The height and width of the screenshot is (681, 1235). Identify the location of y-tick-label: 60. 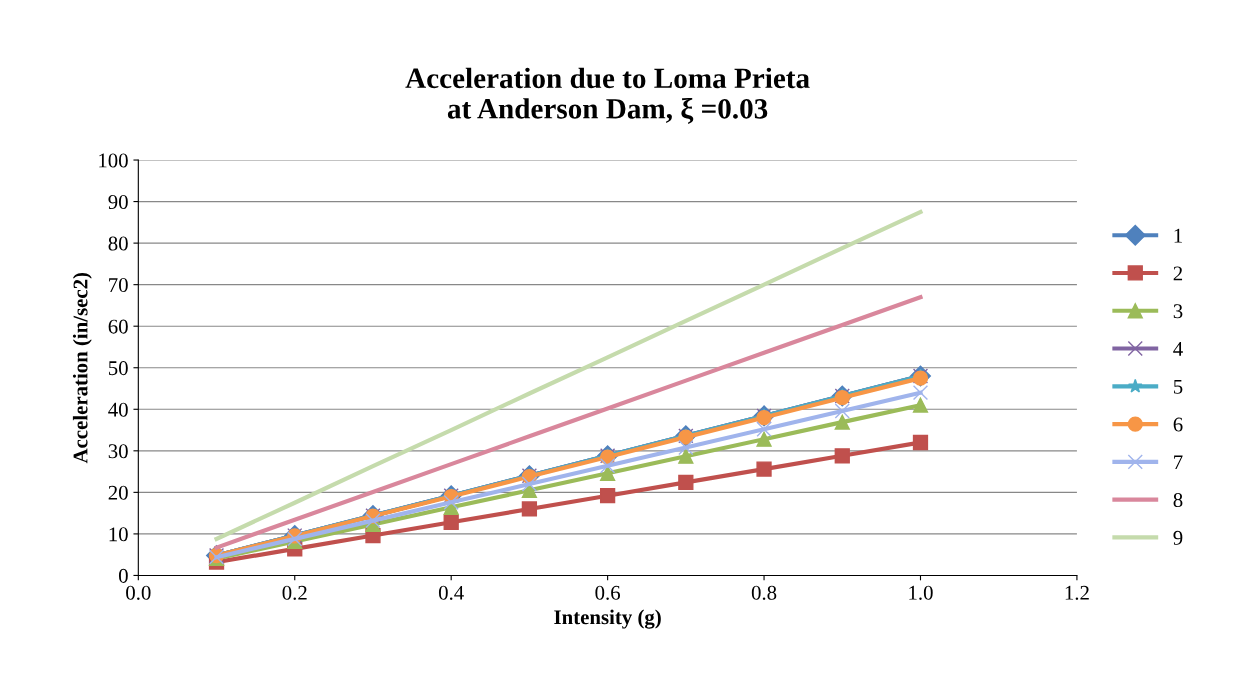
(118, 326).